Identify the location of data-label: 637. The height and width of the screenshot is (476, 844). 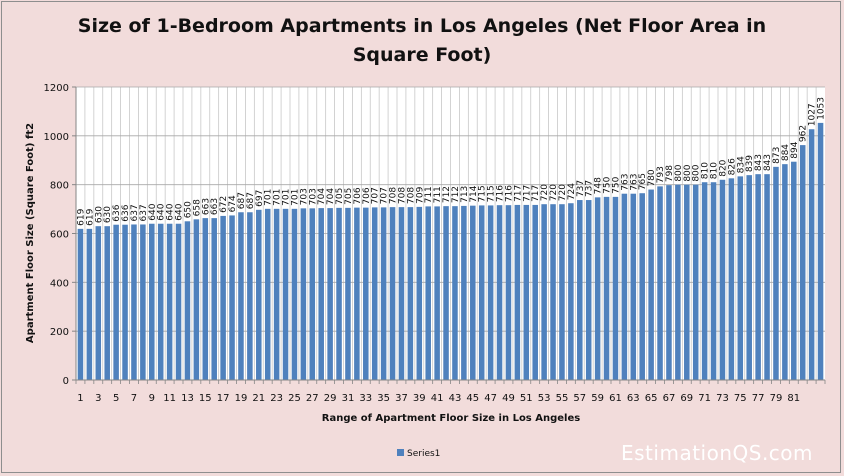
(144, 212).